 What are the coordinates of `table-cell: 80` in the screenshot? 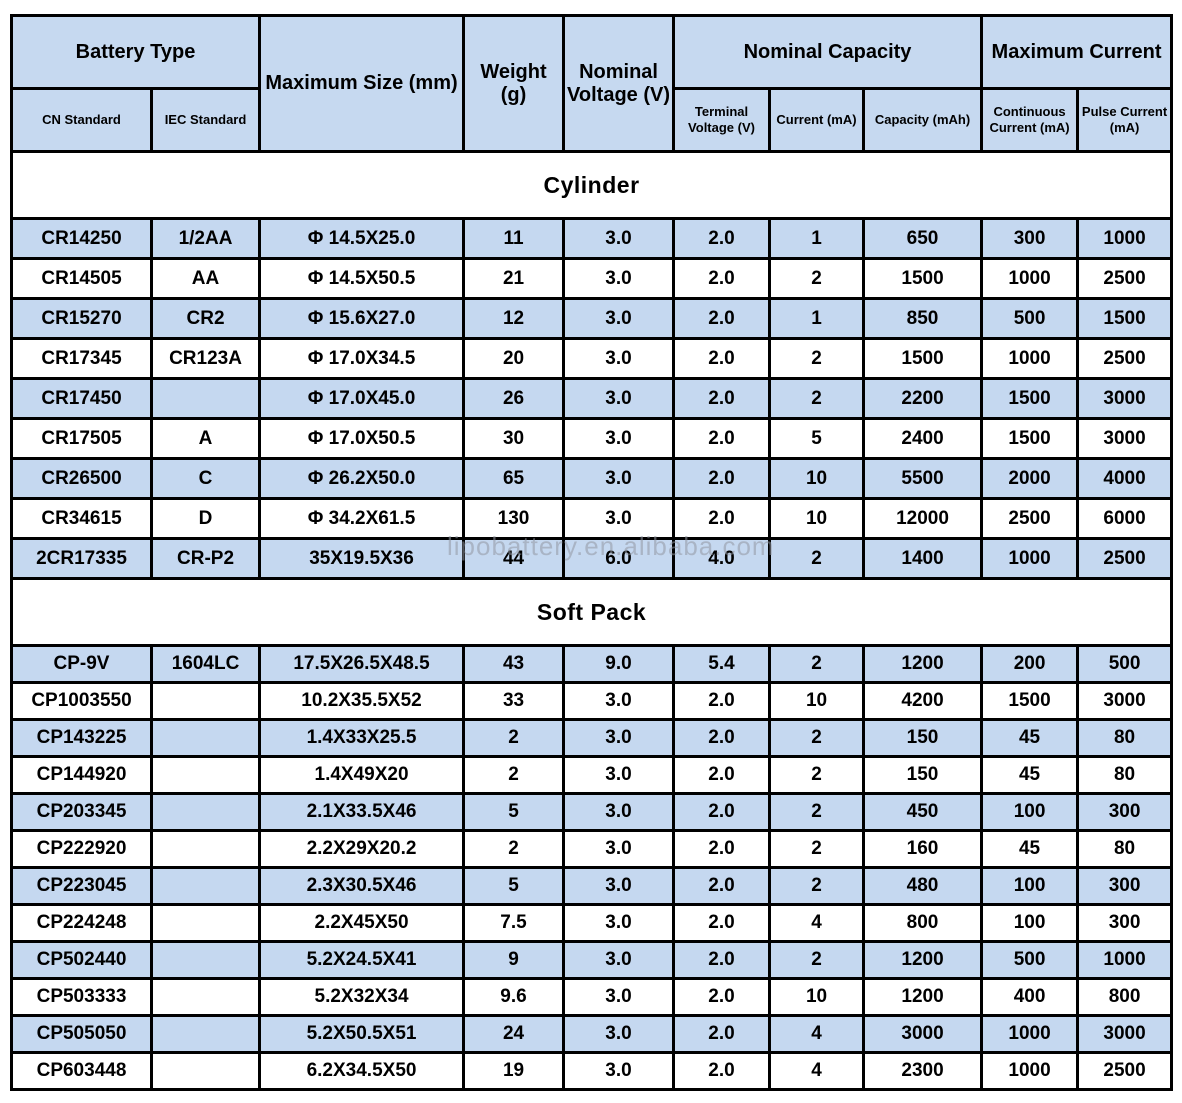 It's located at (1125, 738).